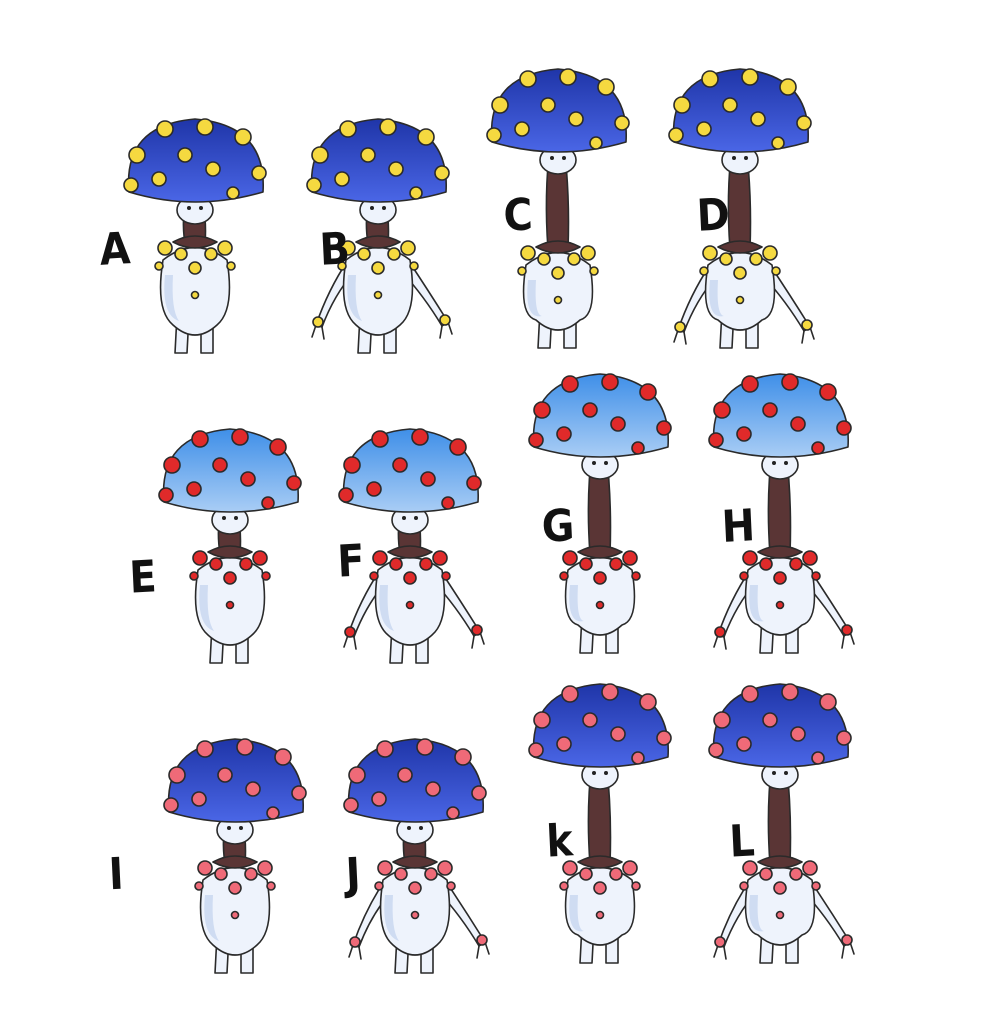 The image size is (1000, 1025). What do you see at coordinates (211, 918) in the screenshot?
I see `body-shade` at bounding box center [211, 918].